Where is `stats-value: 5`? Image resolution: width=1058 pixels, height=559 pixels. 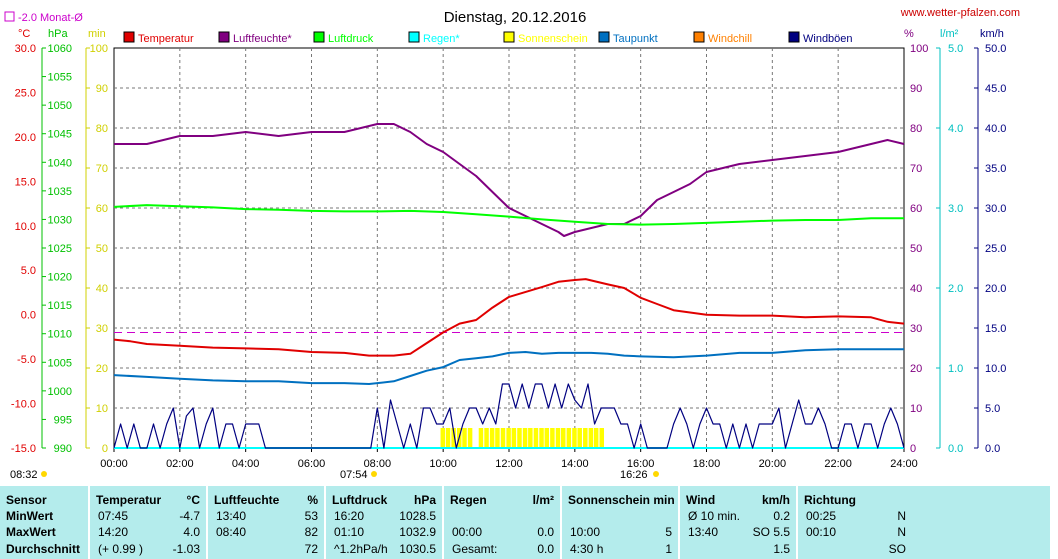
stats-value: 5 is located at coordinates (668, 532).